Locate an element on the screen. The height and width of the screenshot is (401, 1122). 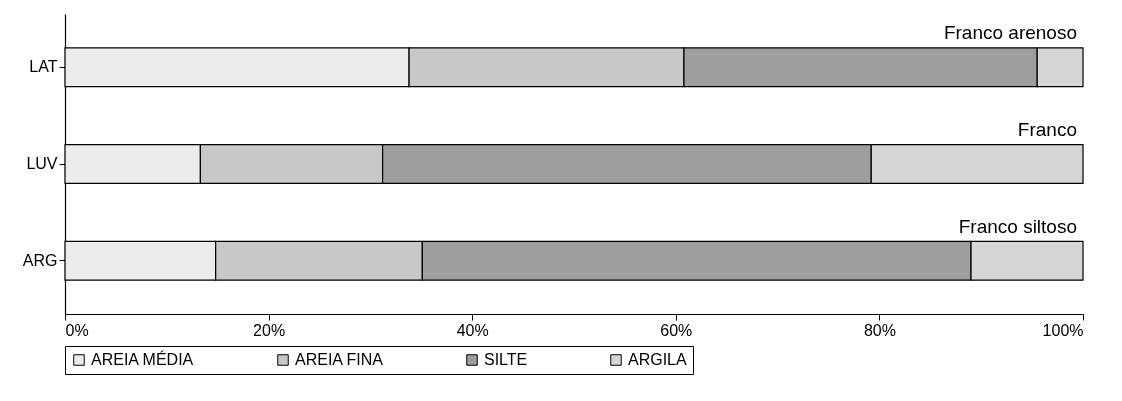
x-tick-label: 0% is located at coordinates (77, 330).